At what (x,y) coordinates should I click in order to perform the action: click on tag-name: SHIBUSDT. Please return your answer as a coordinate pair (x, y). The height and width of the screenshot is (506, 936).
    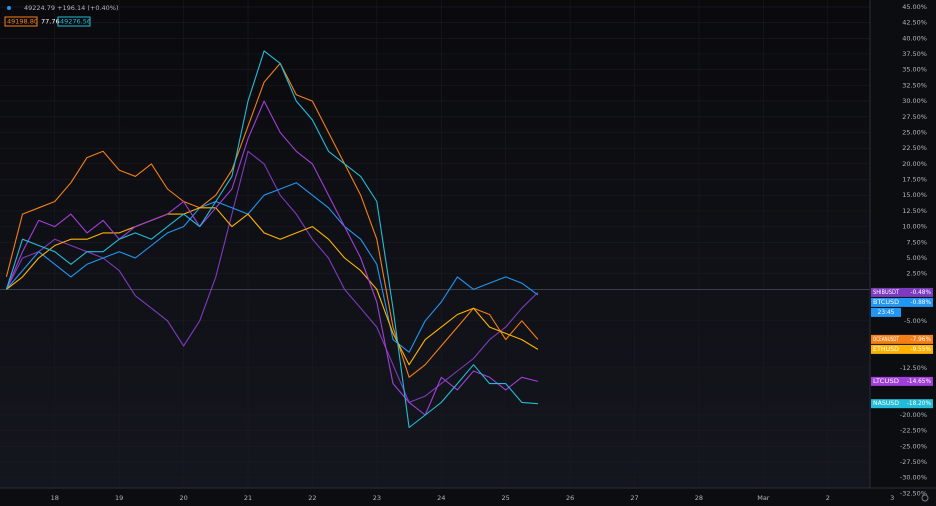
    Looking at the image, I should click on (886, 293).